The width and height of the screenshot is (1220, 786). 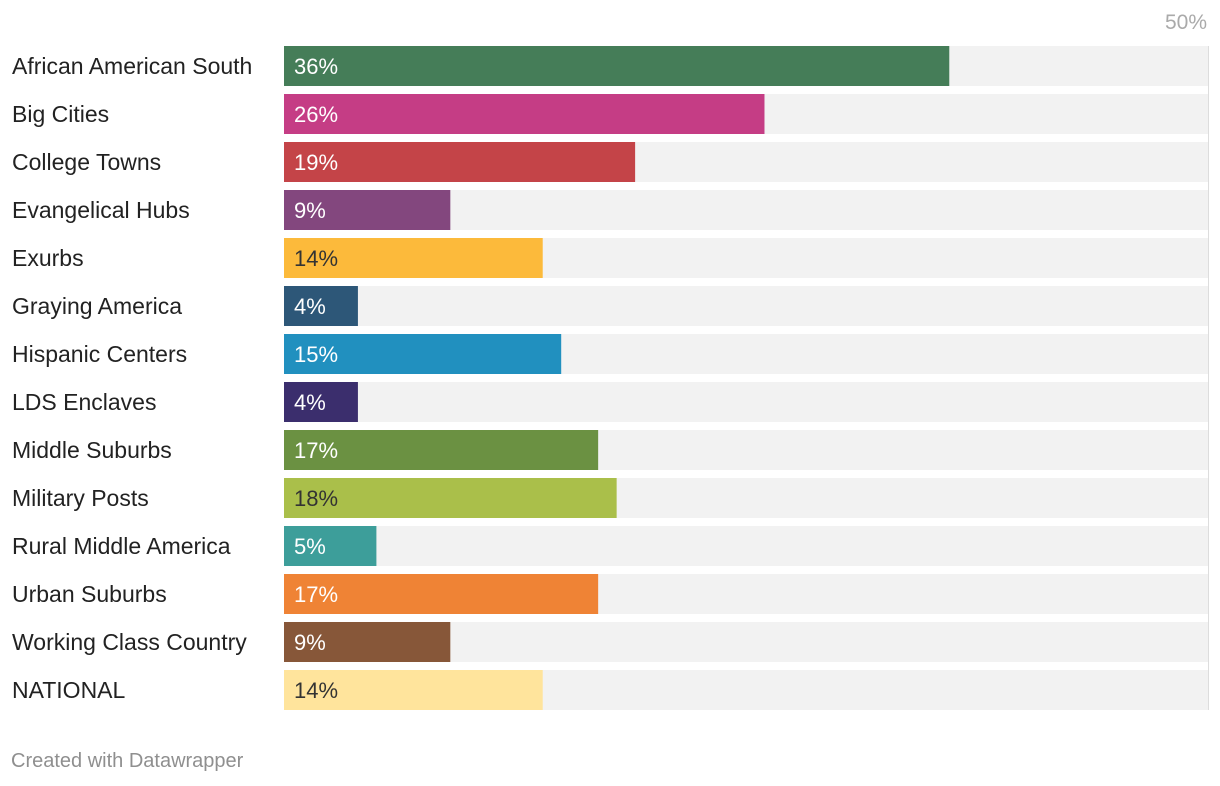 What do you see at coordinates (99, 354) in the screenshot?
I see `category-label: Hispanic Centers` at bounding box center [99, 354].